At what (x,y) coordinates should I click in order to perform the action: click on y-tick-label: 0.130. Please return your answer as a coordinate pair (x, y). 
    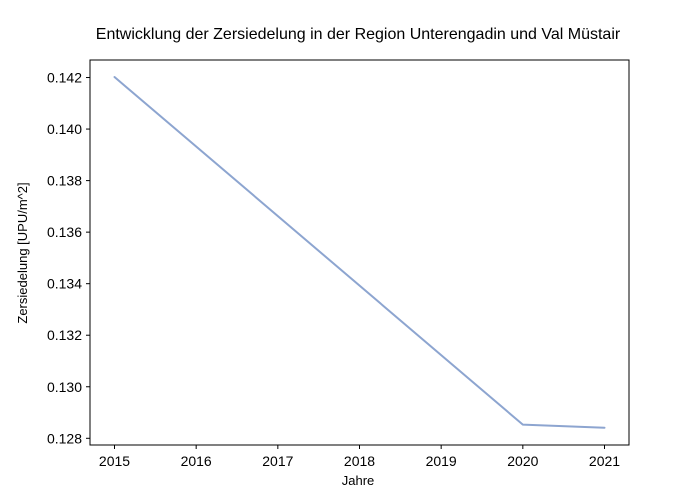
    Looking at the image, I should click on (64, 387).